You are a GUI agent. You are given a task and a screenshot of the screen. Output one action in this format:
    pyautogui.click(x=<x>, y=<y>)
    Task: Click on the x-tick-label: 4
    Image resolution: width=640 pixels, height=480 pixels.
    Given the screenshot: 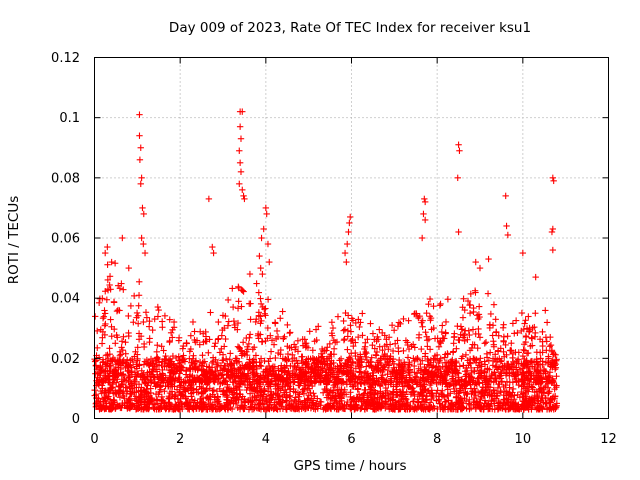 What is the action you would take?
    pyautogui.click(x=266, y=439)
    